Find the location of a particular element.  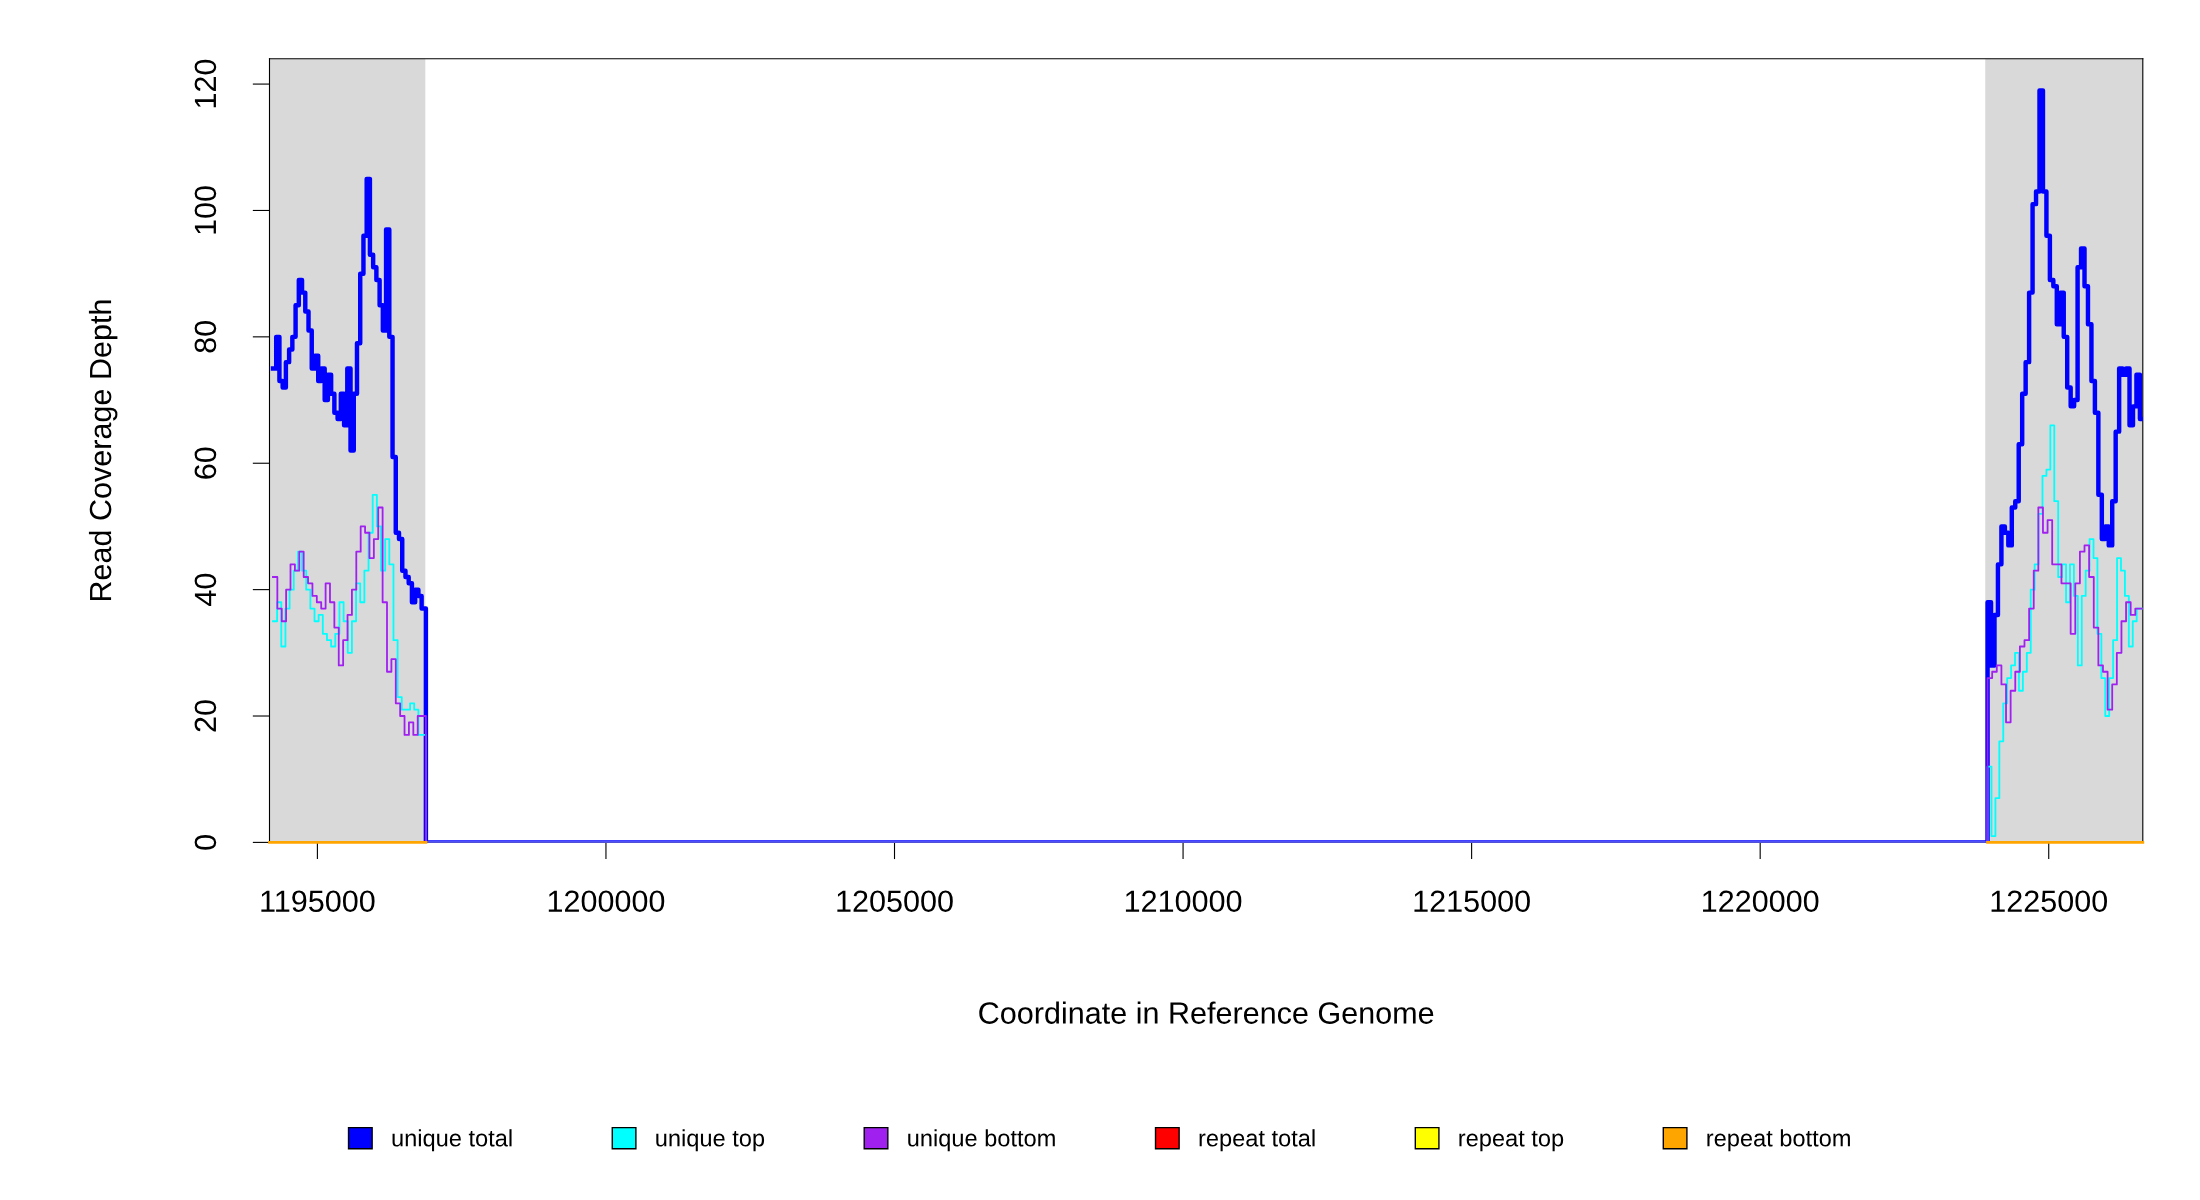

x-tick-label: 1200000 is located at coordinates (606, 901).